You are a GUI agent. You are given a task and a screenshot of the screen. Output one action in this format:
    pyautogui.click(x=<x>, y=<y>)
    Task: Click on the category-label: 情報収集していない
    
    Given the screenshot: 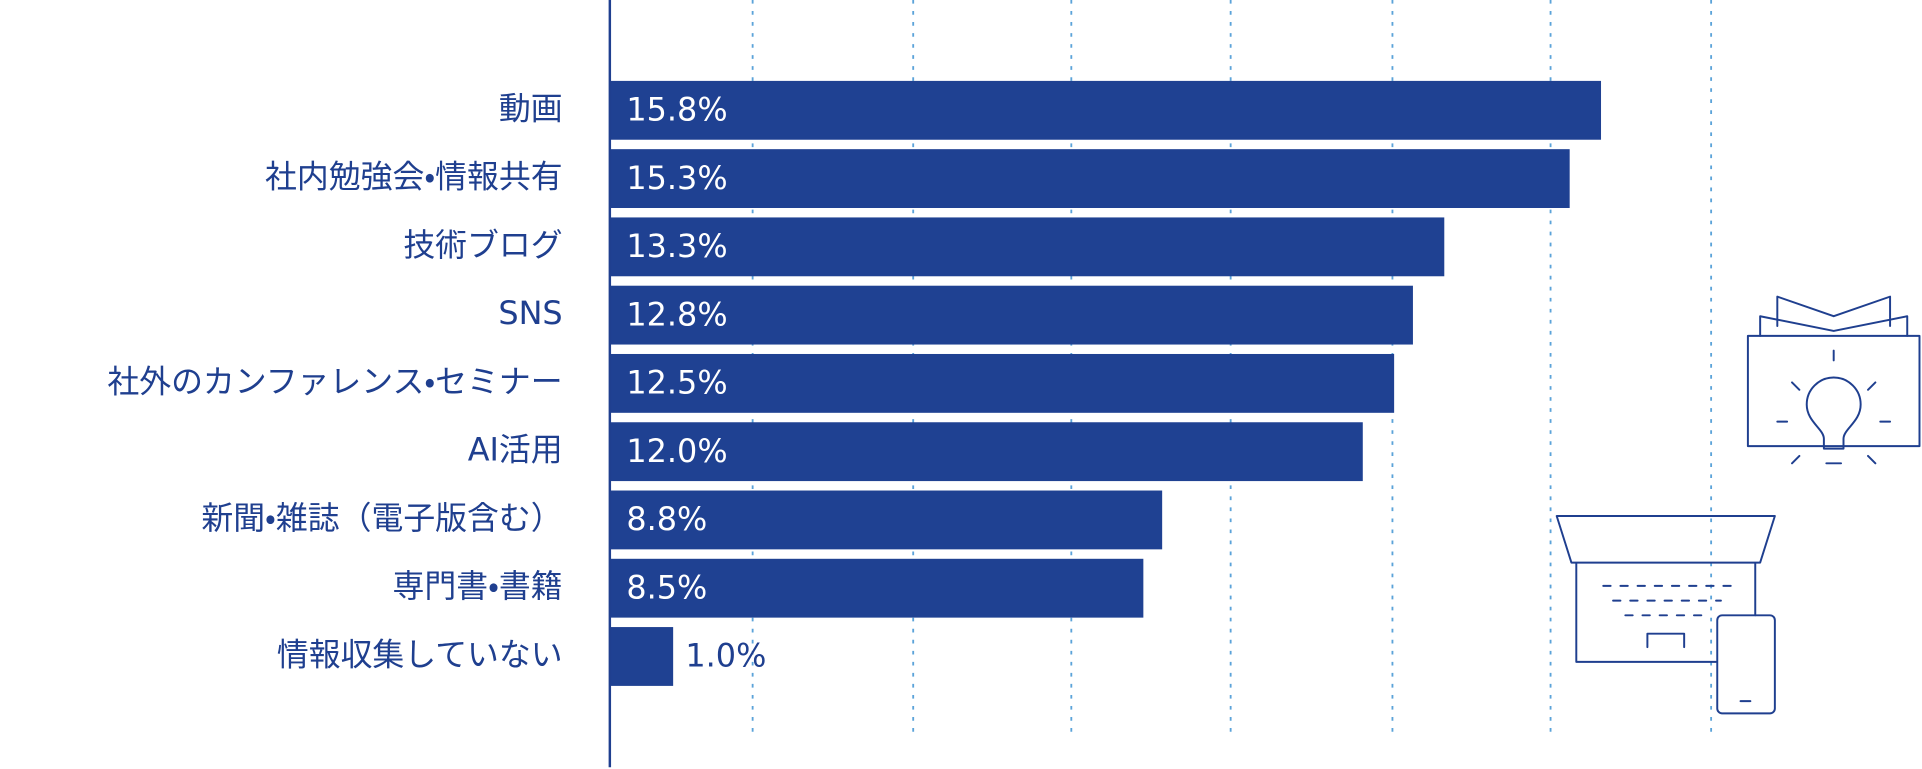 What is the action you would take?
    pyautogui.click(x=420, y=654)
    